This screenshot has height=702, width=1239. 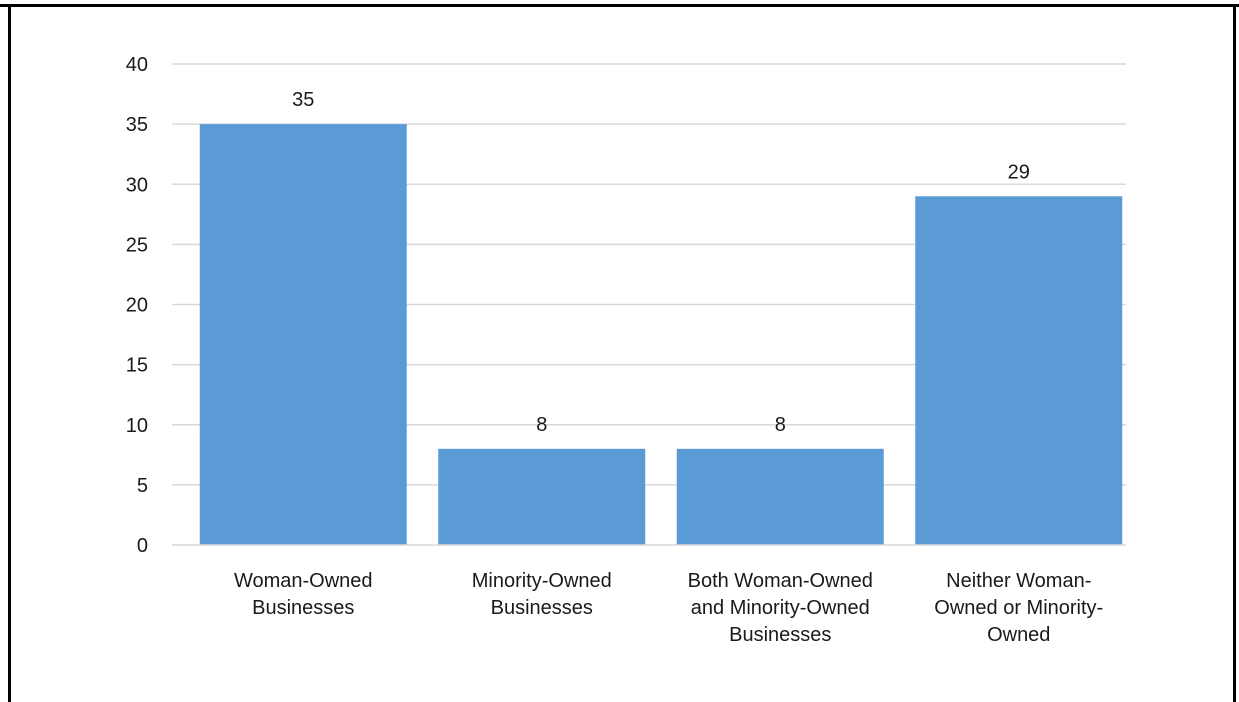 I want to click on y-tick-label-35: 35, so click(x=137, y=125).